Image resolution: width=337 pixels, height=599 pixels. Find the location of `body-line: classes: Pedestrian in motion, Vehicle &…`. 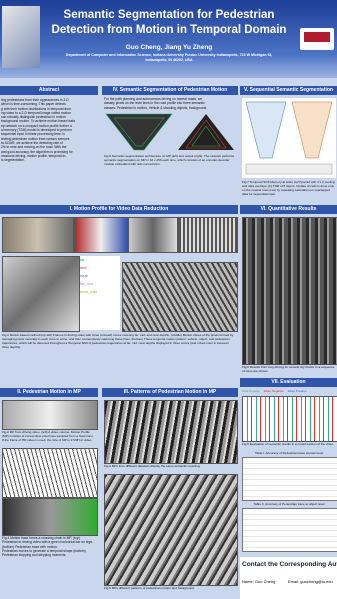

body-line: classes: Pedestrian in motion, Vehicle &… is located at coordinates (156, 107).